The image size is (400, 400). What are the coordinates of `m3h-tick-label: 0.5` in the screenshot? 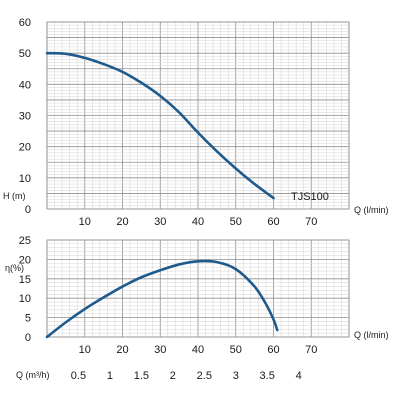 It's located at (78, 376).